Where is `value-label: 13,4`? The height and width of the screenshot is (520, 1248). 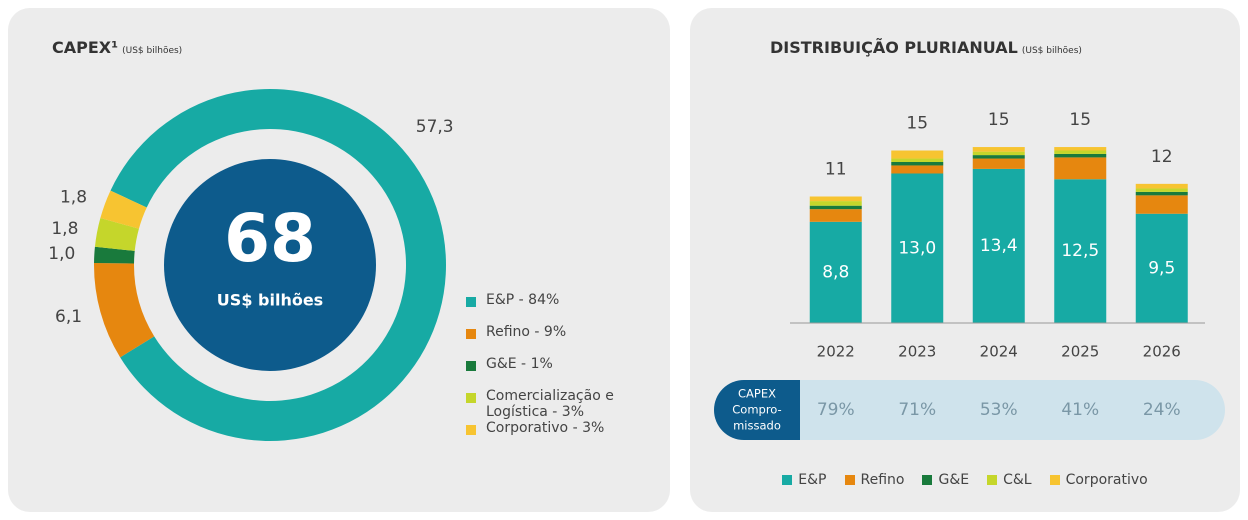
value-label: 13,4 is located at coordinates (999, 246).